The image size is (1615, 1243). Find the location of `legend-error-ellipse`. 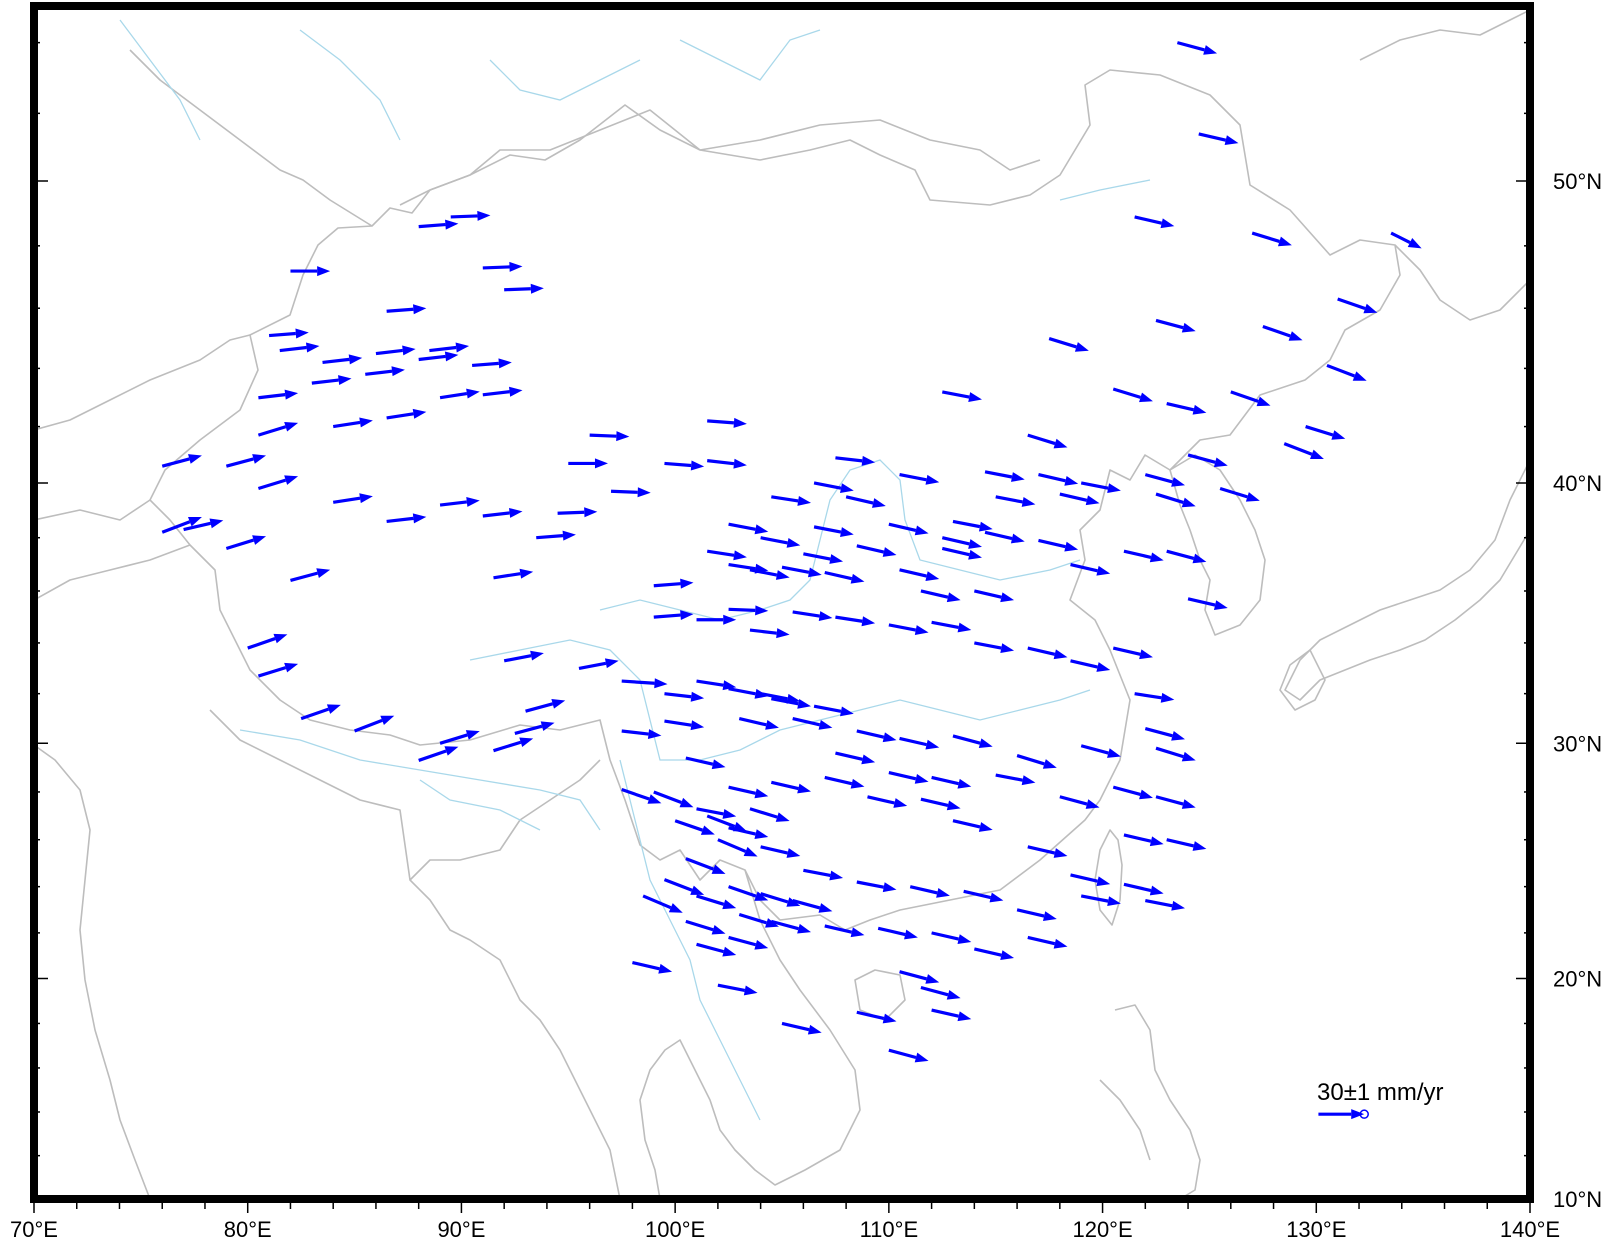

legend-error-ellipse is located at coordinates (1364, 1114).